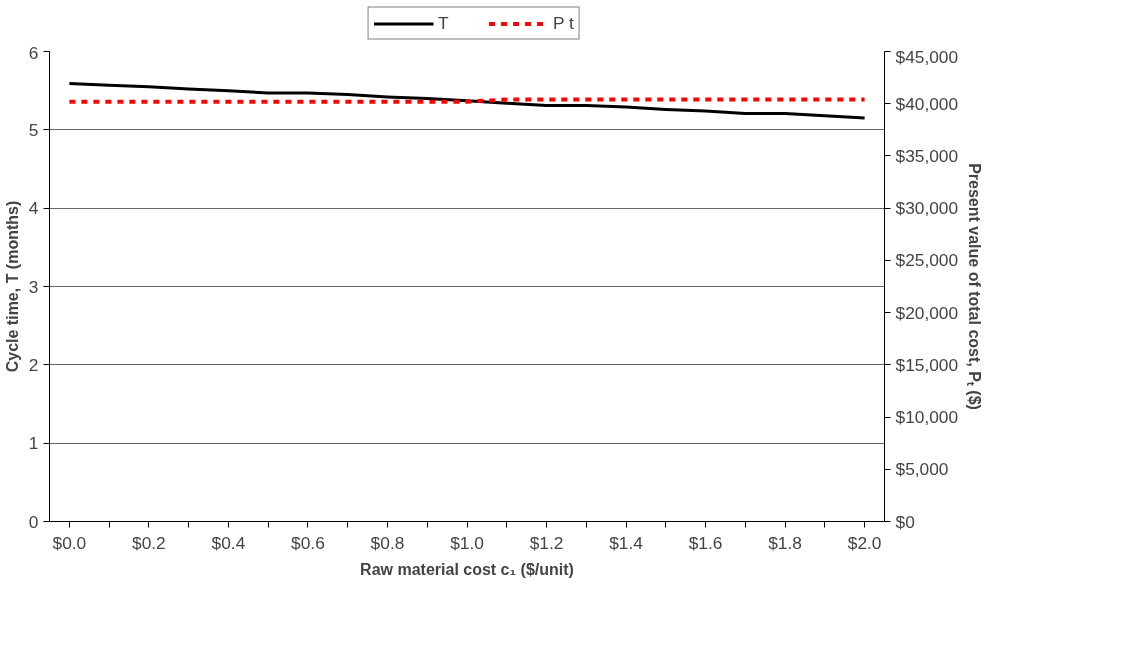  I want to click on y-tick-label: 2, so click(33, 364).